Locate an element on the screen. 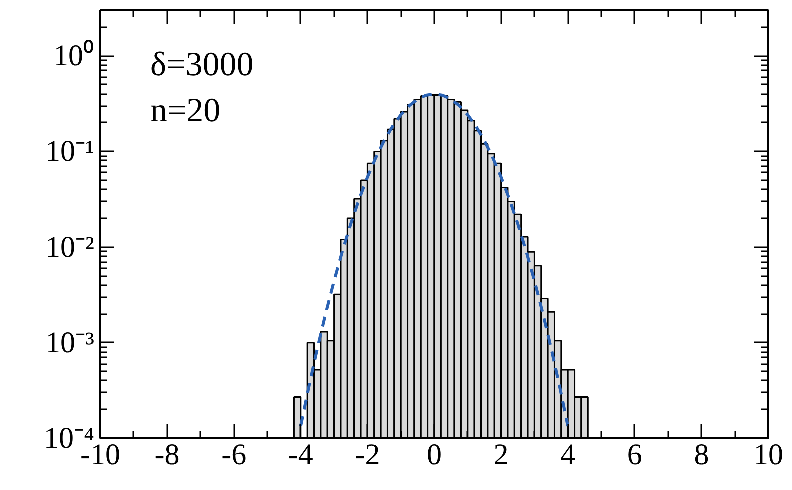 This screenshot has width=792, height=490. x-tick-label: -8 is located at coordinates (167, 455).